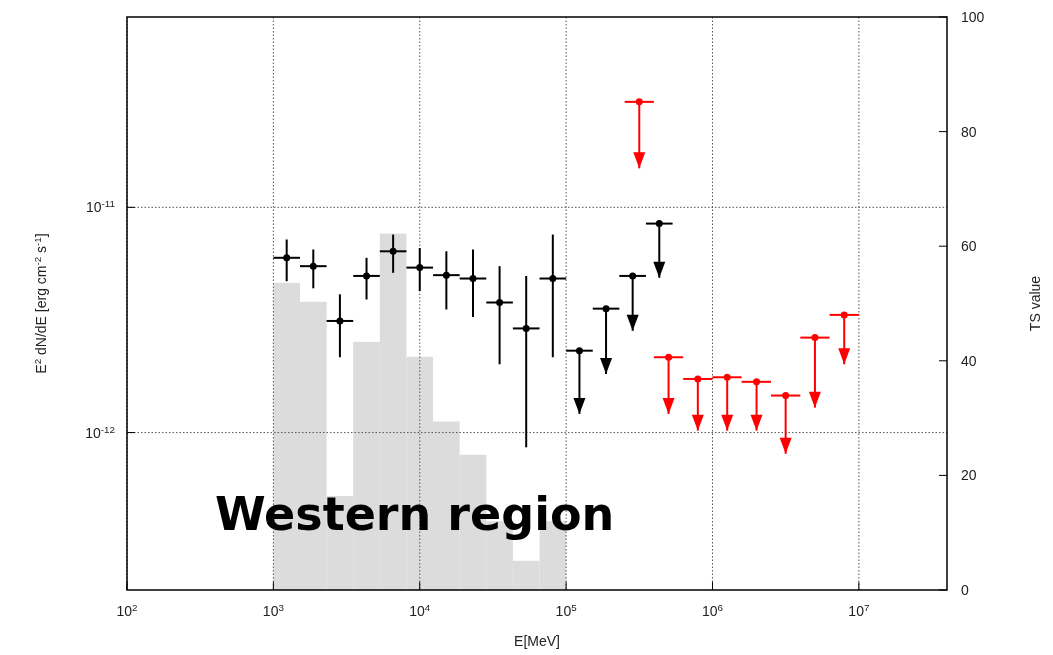  What do you see at coordinates (859, 610) in the screenshot?
I see `x-tick-label: 10$^{7}$` at bounding box center [859, 610].